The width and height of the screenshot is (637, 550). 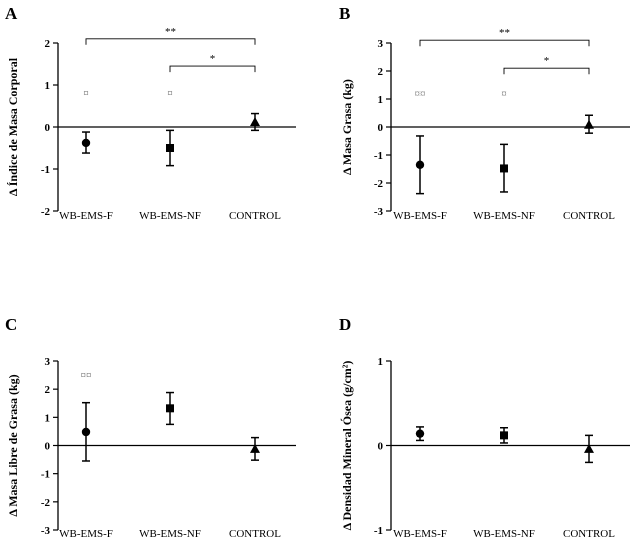 I want to click on y-axis-label: Δ Densidad Mineral Ósea (g/cm²), so click(x=347, y=446).